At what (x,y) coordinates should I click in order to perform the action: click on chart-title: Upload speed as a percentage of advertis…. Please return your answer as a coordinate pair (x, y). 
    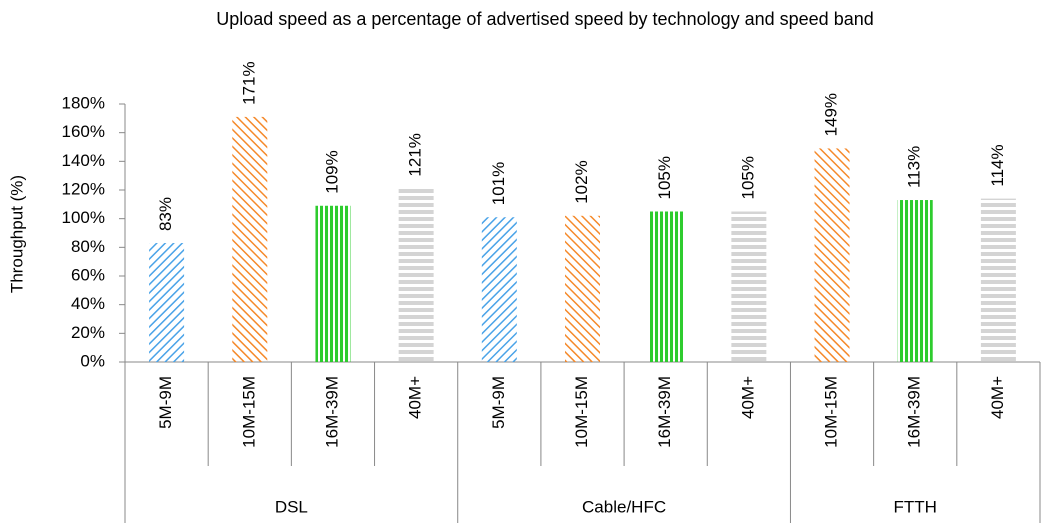
    Looking at the image, I should click on (544, 19).